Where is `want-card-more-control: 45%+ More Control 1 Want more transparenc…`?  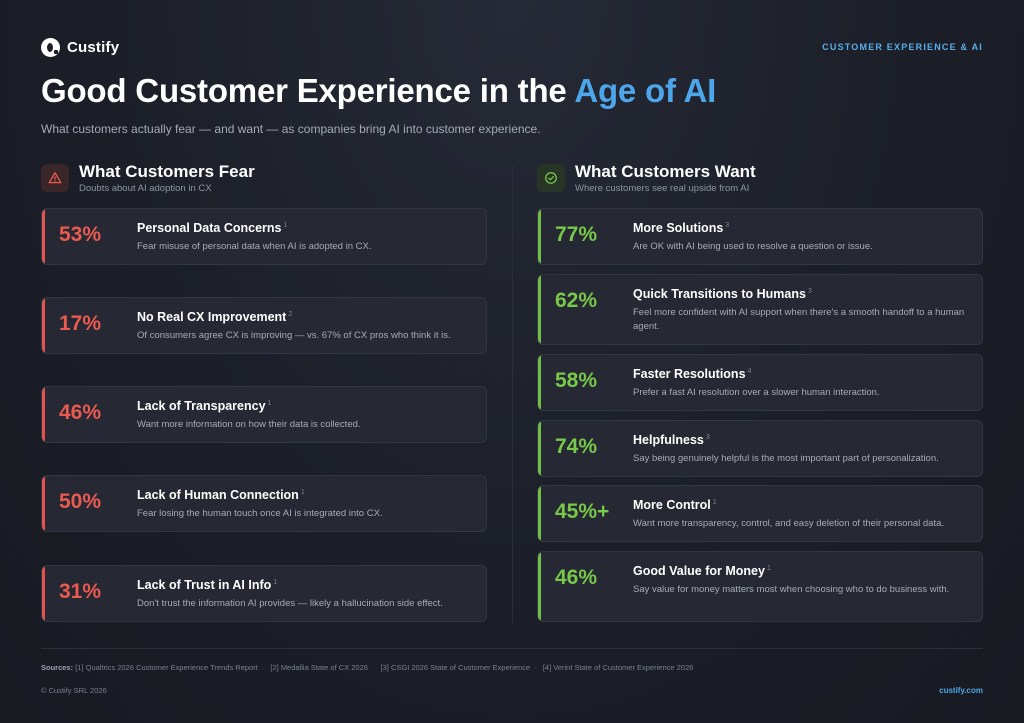
want-card-more-control: 45%+ More Control 1 Want more transparenc… is located at coordinates (760, 513).